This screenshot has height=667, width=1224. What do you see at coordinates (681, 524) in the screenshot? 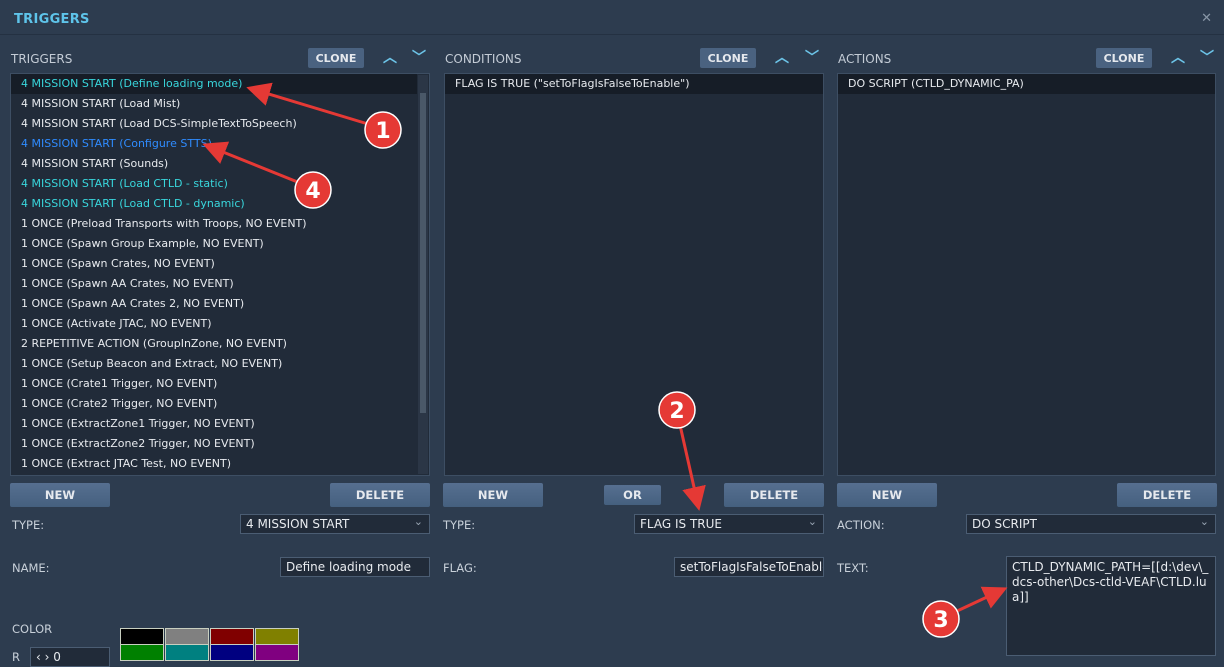
I see `condition-type-value: FLAG IS TRUE` at bounding box center [681, 524].